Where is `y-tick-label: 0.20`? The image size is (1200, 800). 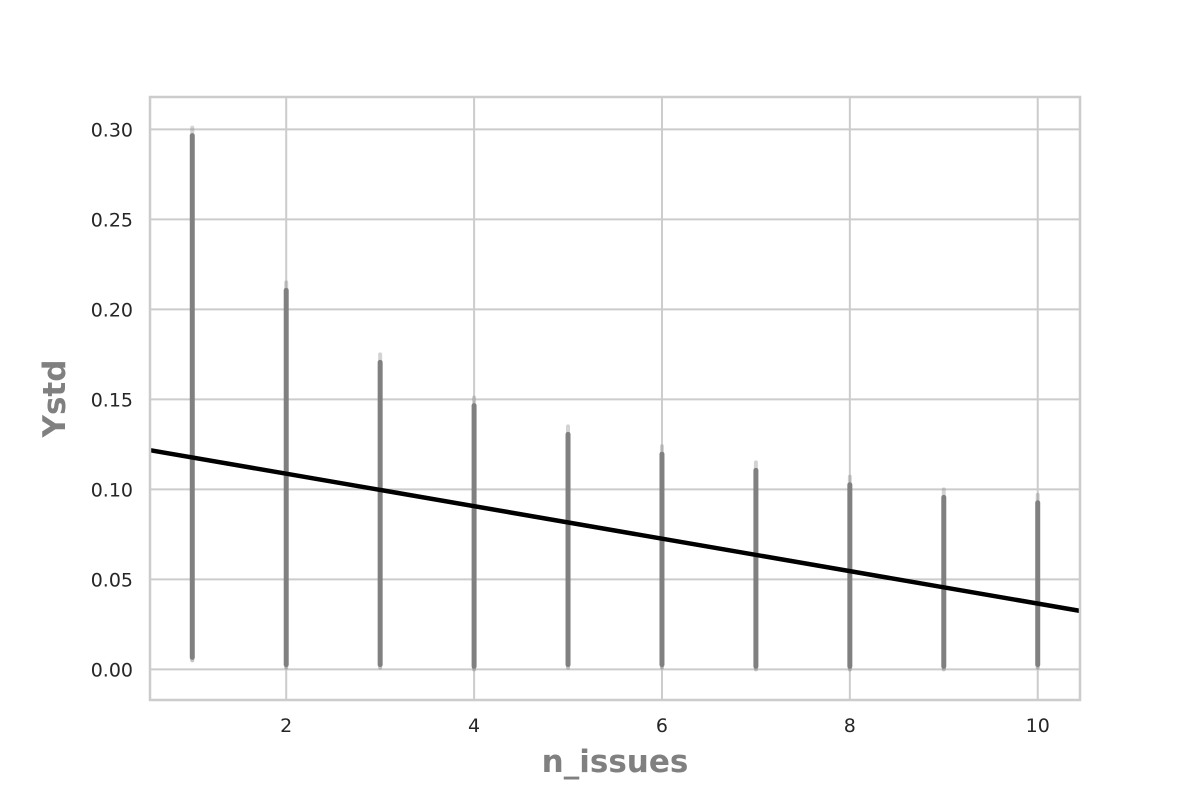
y-tick-label: 0.20 is located at coordinates (112, 310).